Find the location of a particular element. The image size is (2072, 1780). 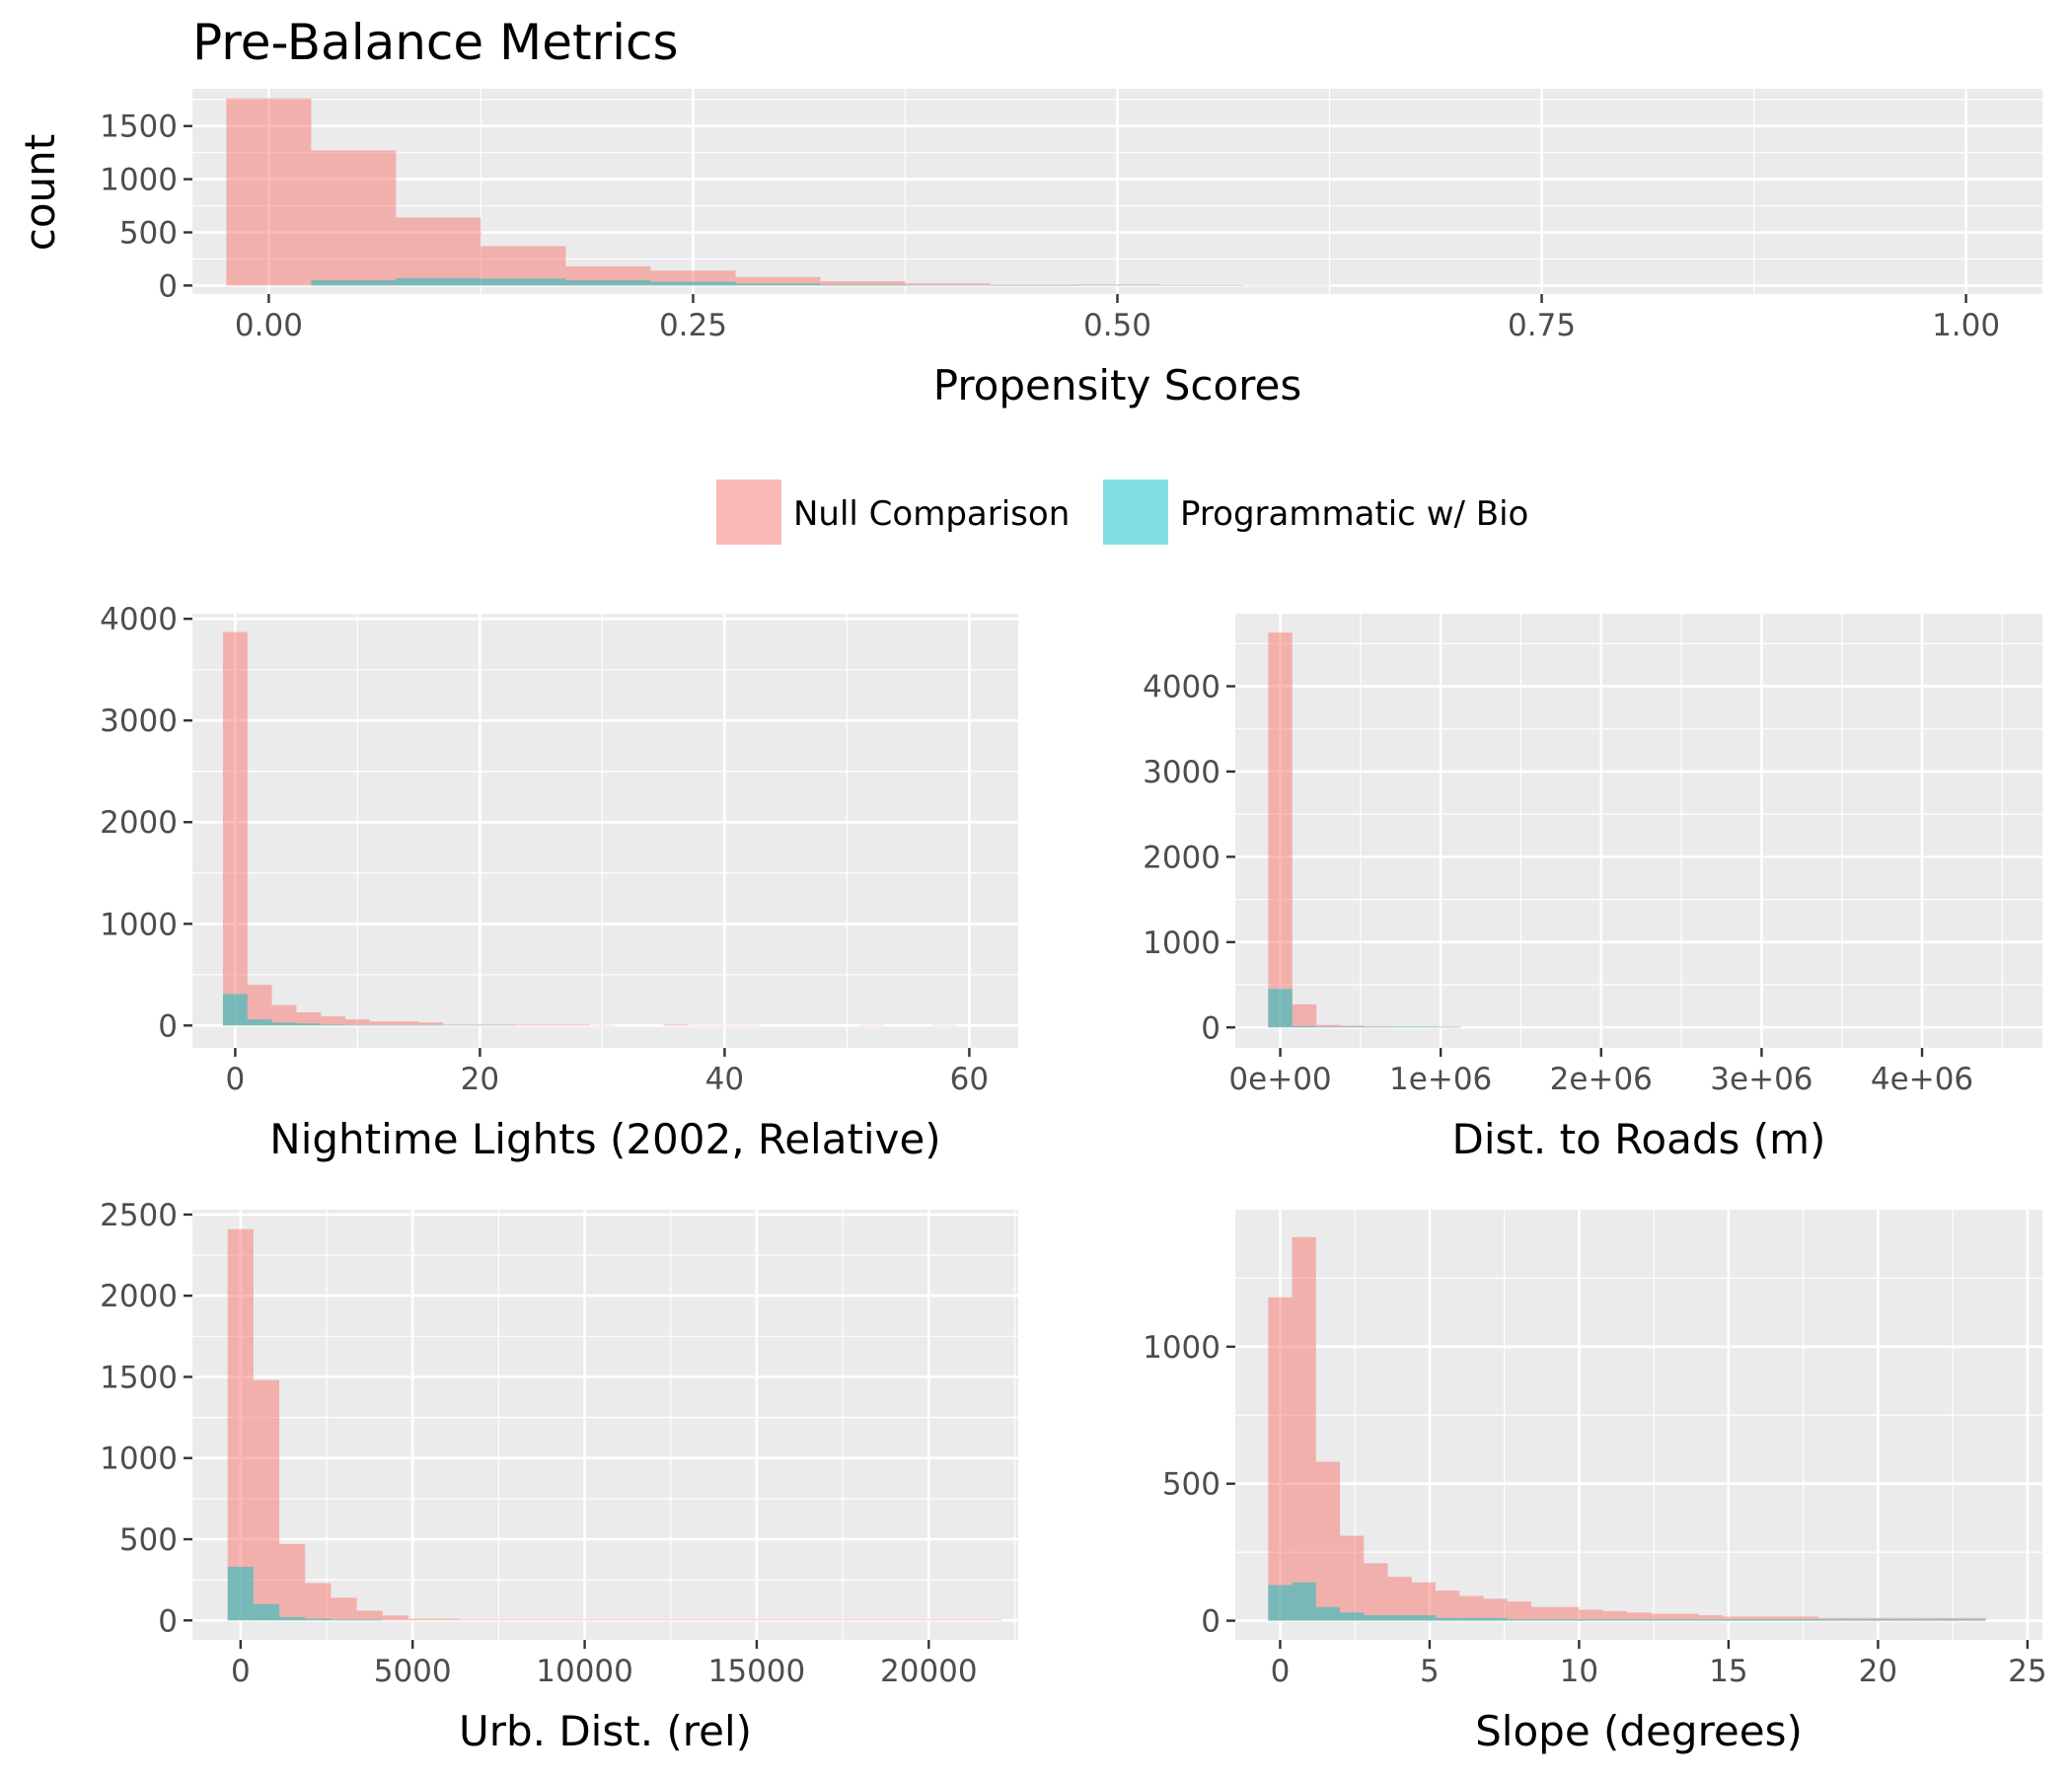

x-tick-label: 5000 is located at coordinates (413, 1671).